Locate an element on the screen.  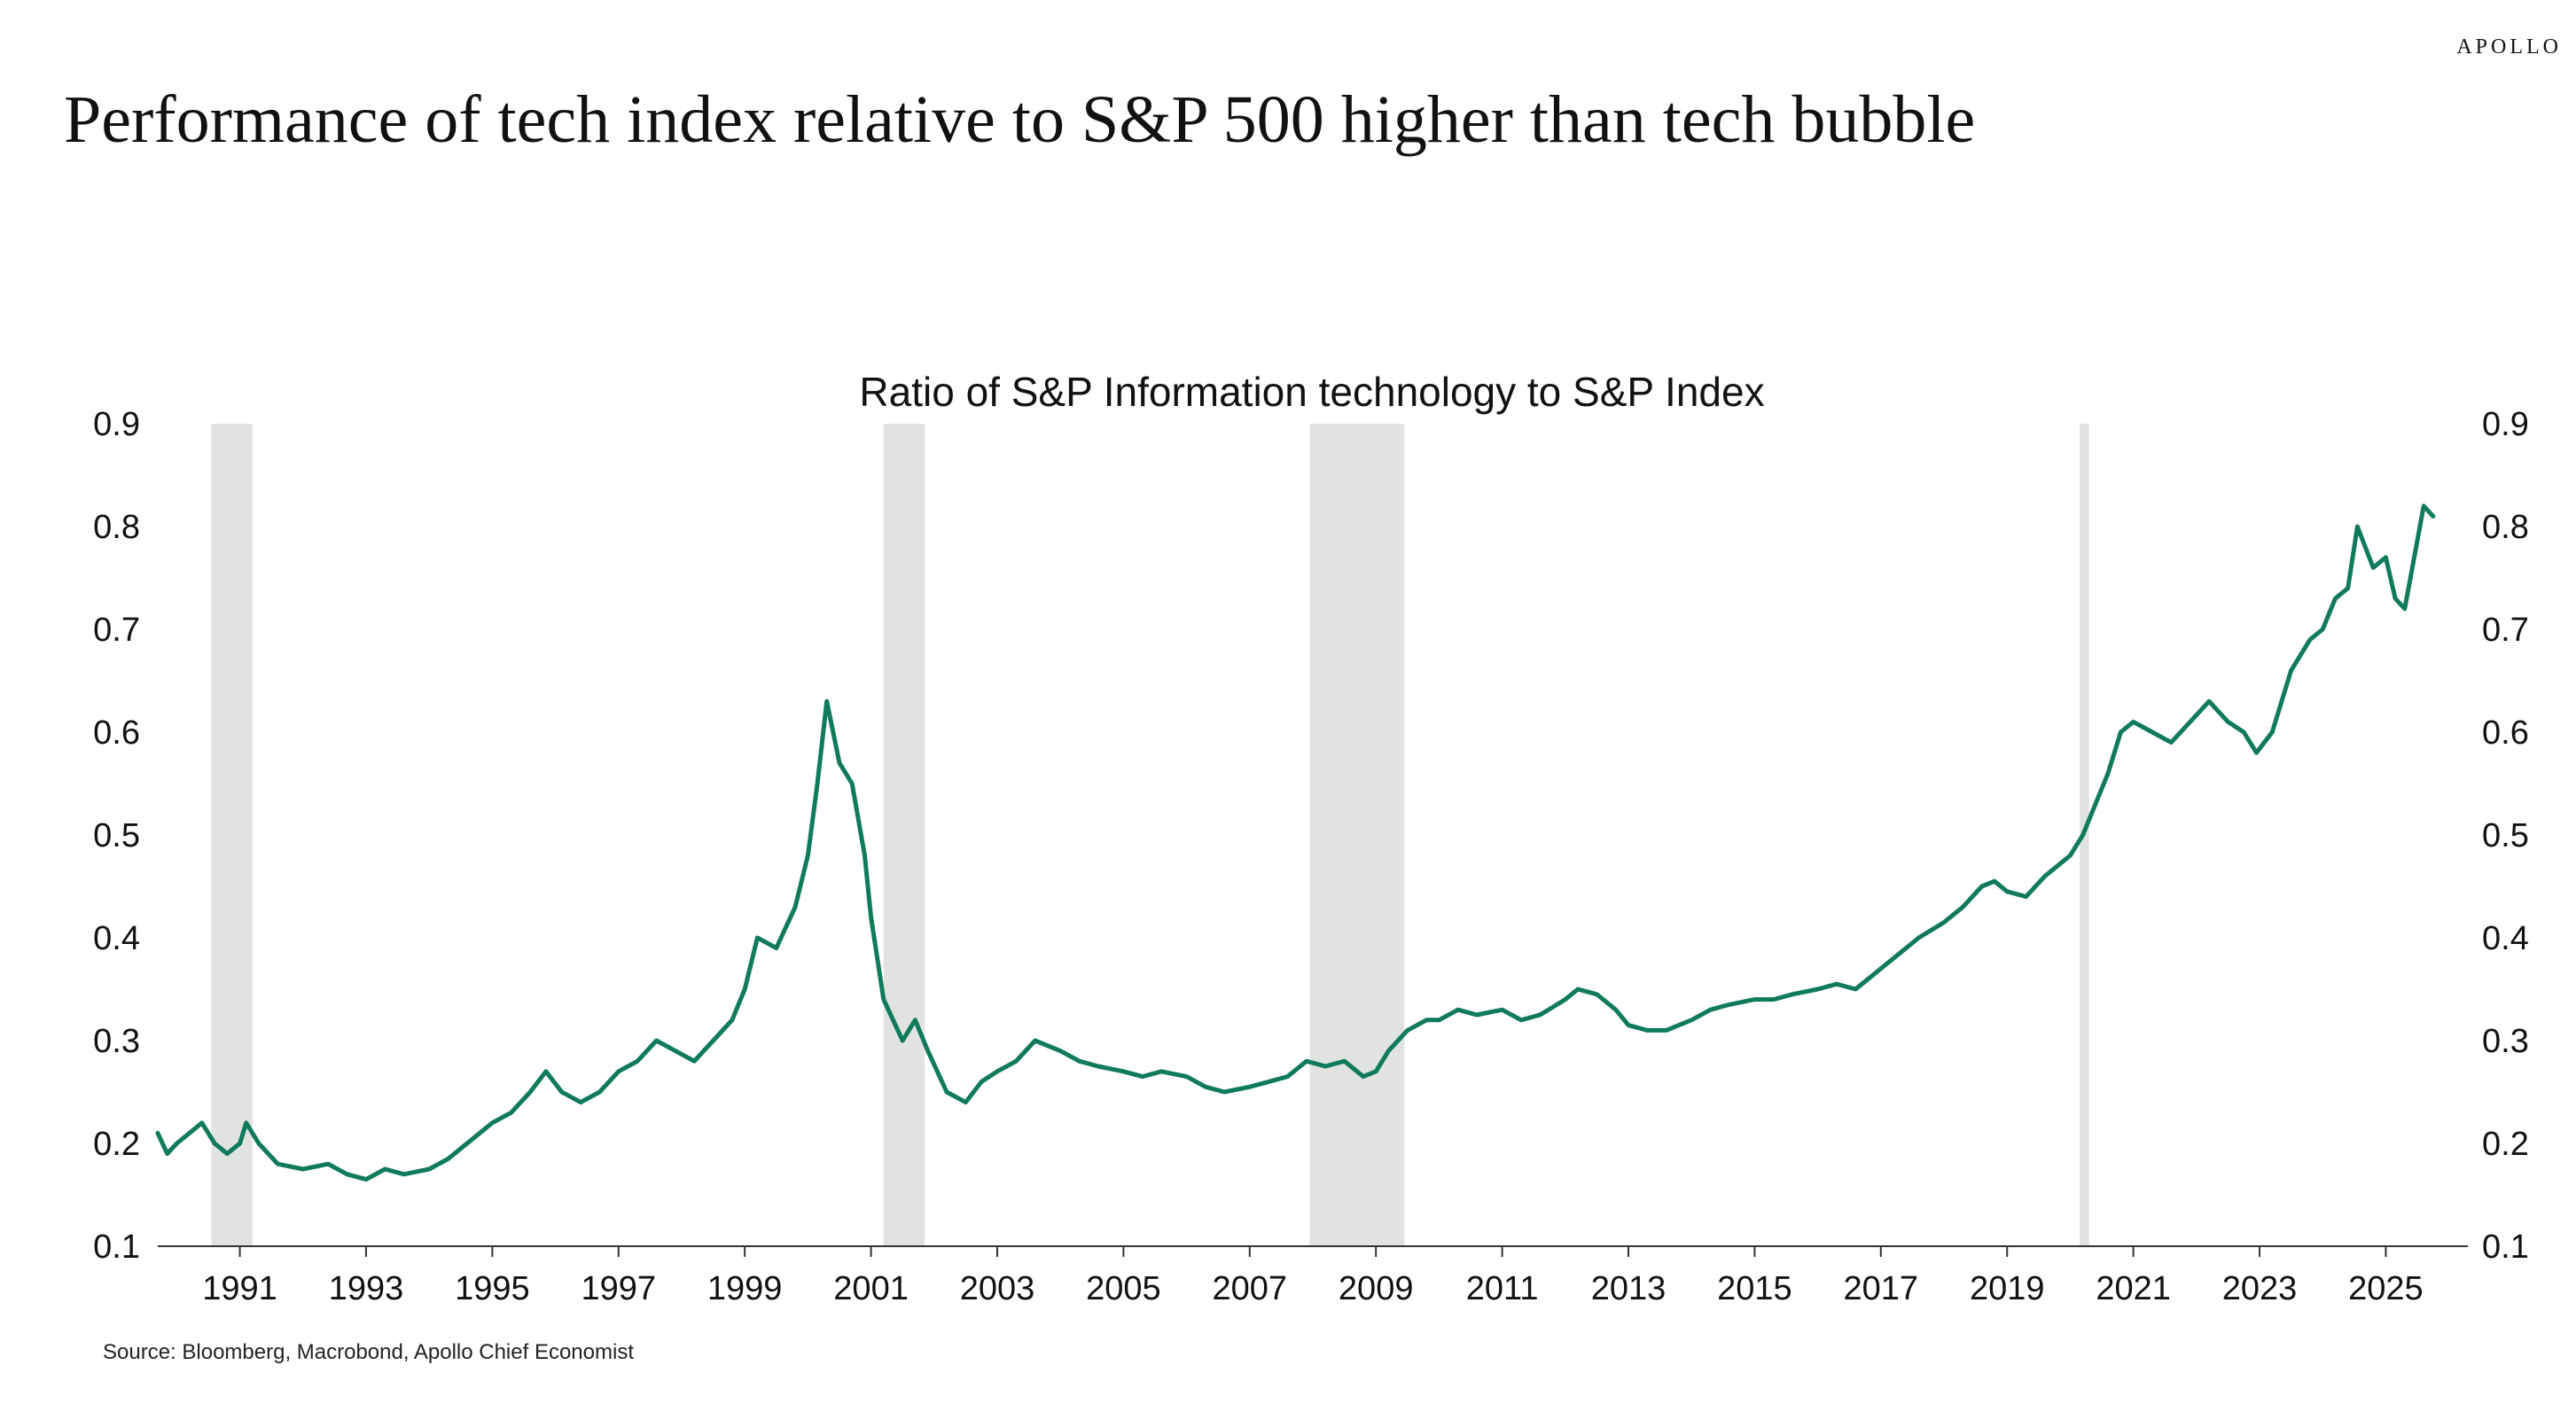
y-tick-label-left: 0.9 is located at coordinates (116, 424).